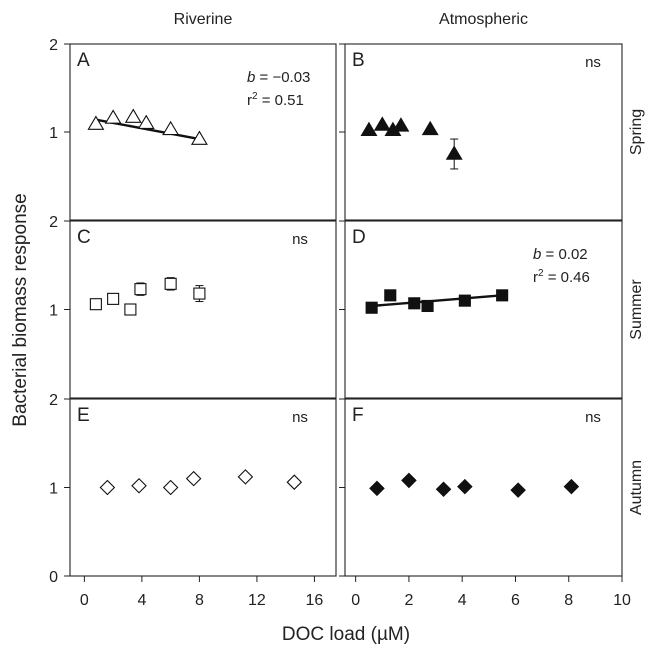 Image resolution: width=651 pixels, height=650 pixels. What do you see at coordinates (560, 254) in the screenshot?
I see `stat-slope-d: b = 0.02` at bounding box center [560, 254].